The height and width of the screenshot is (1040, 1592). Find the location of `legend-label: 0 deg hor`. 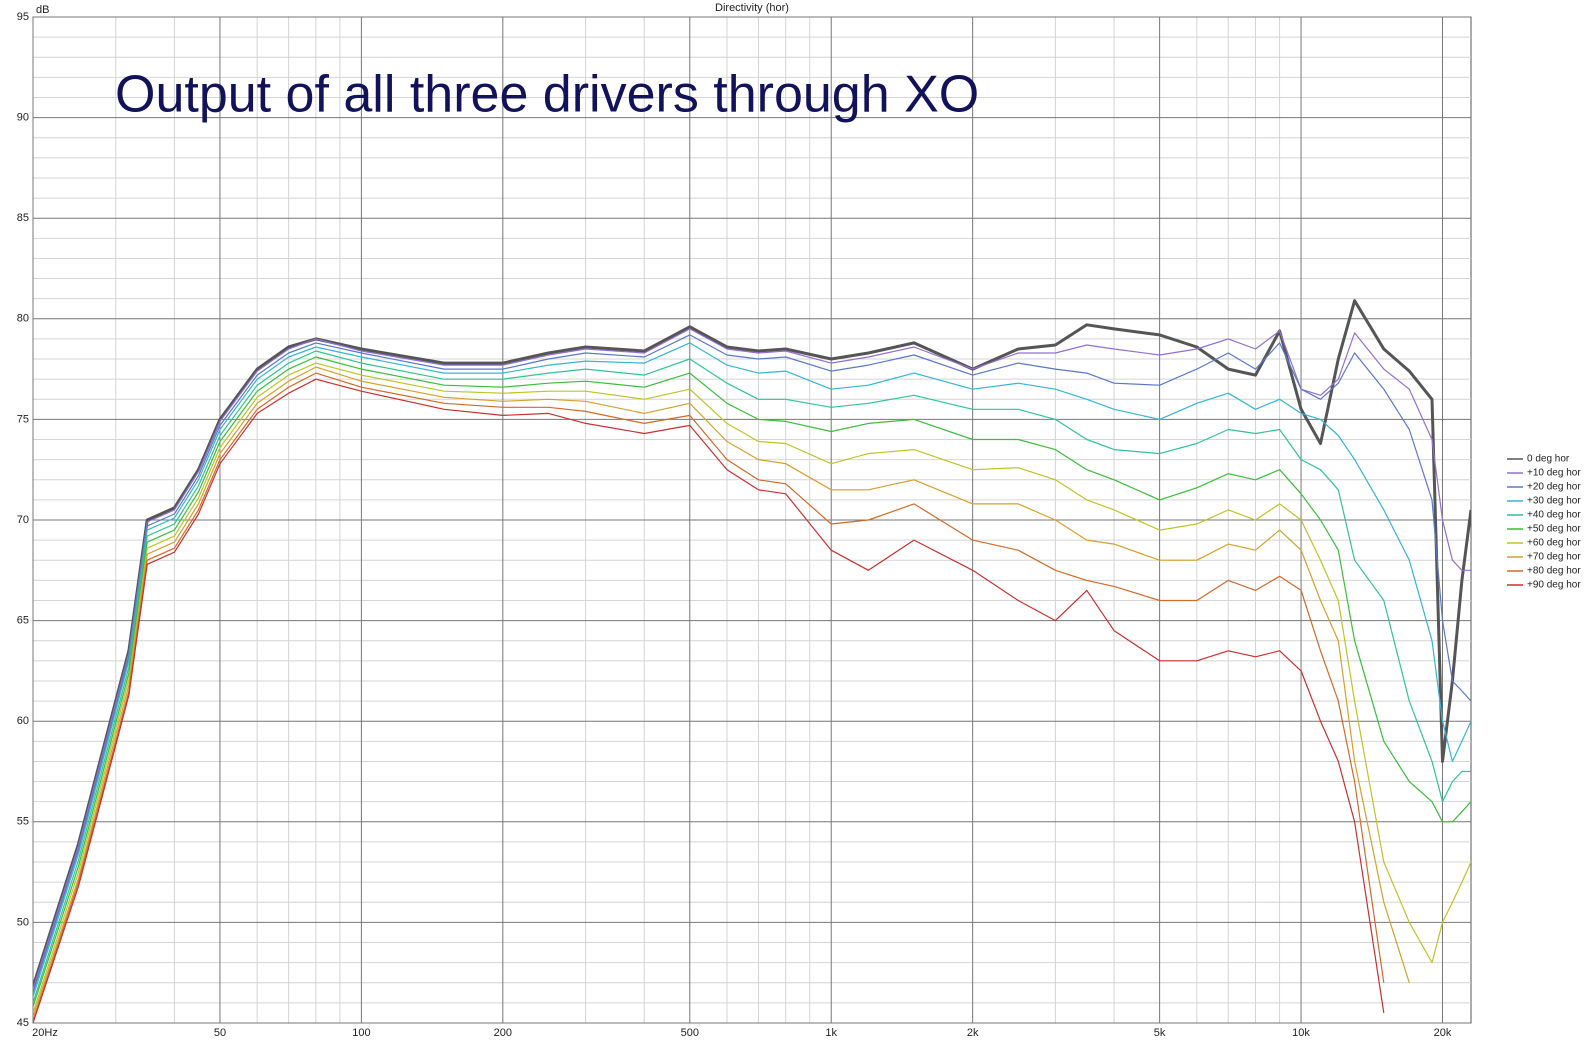

legend-label: 0 deg hor is located at coordinates (1548, 459).